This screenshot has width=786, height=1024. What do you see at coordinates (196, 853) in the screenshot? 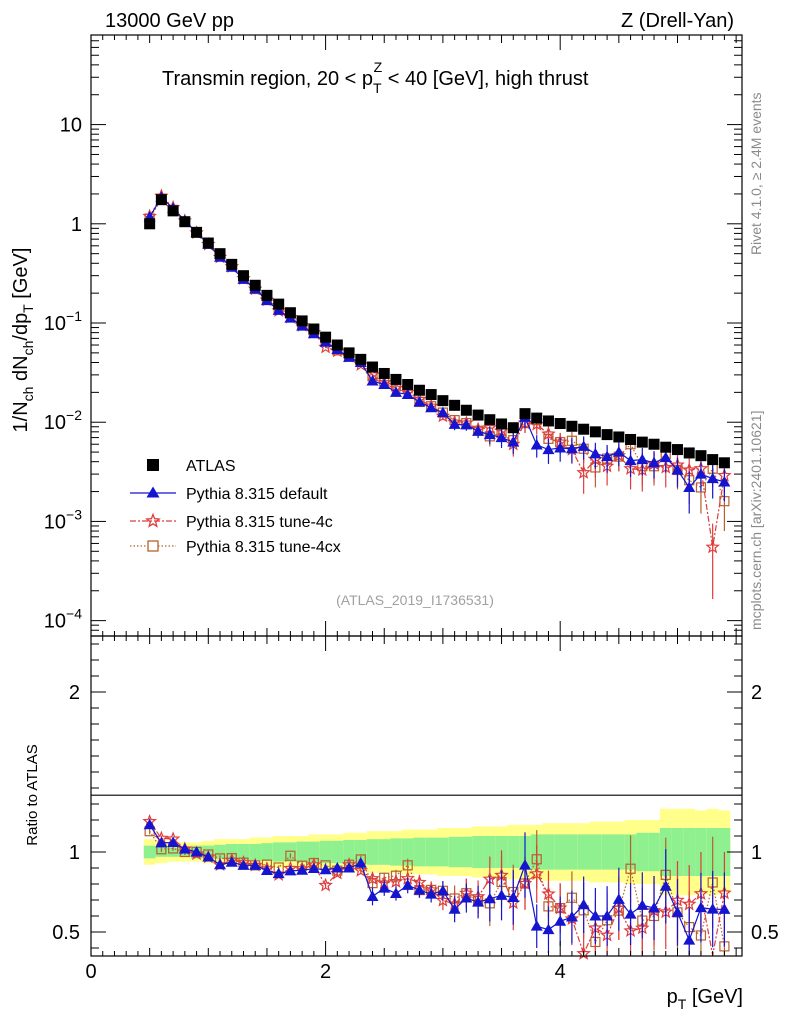
I see `ratio-point-tune4c` at bounding box center [196, 853].